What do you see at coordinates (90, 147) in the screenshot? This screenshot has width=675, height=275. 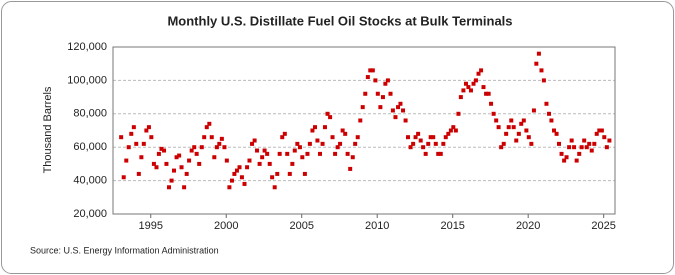 I see `y-tick-label: 60,000` at bounding box center [90, 147].